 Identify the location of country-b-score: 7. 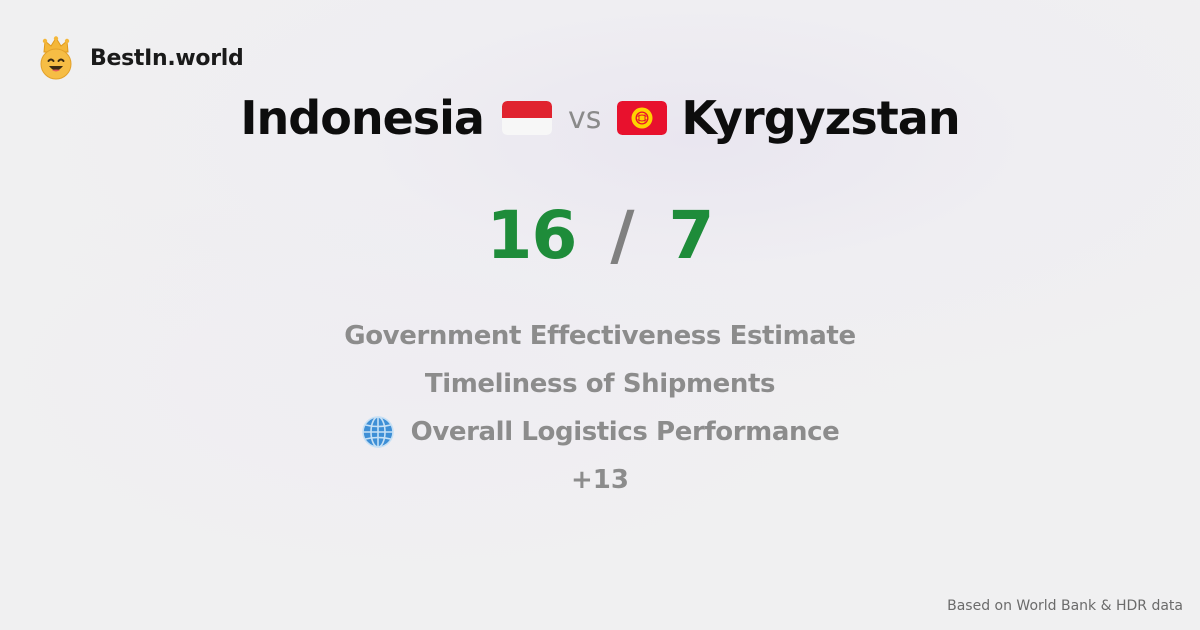
(691, 235).